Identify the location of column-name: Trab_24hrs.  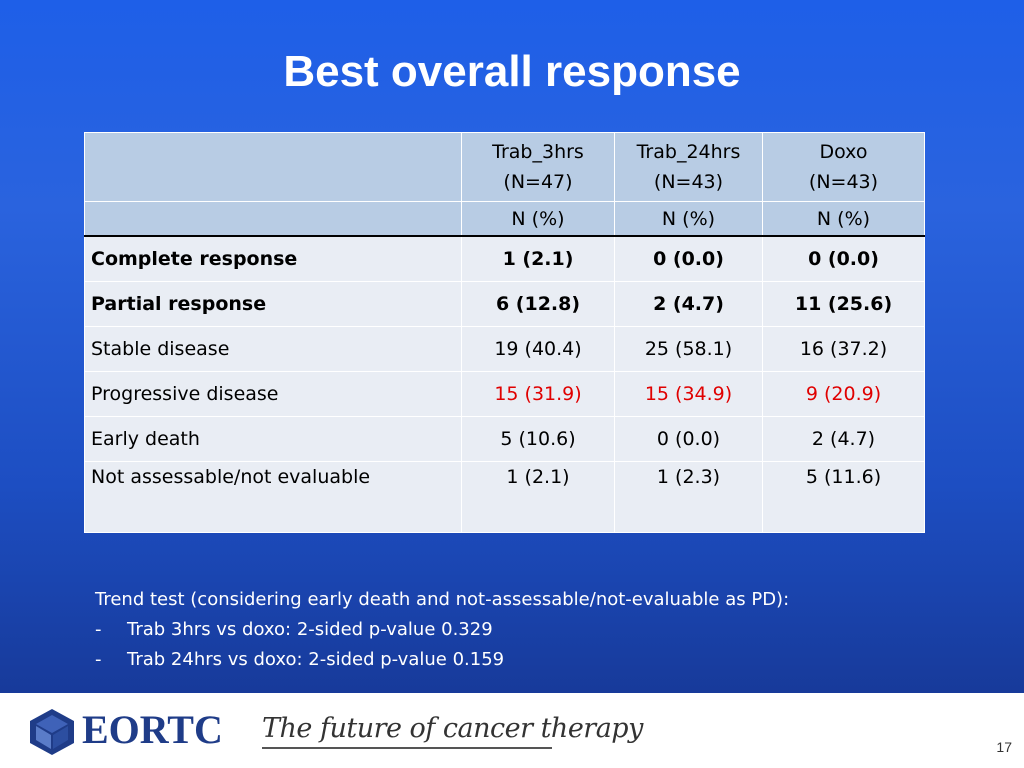
(688, 152).